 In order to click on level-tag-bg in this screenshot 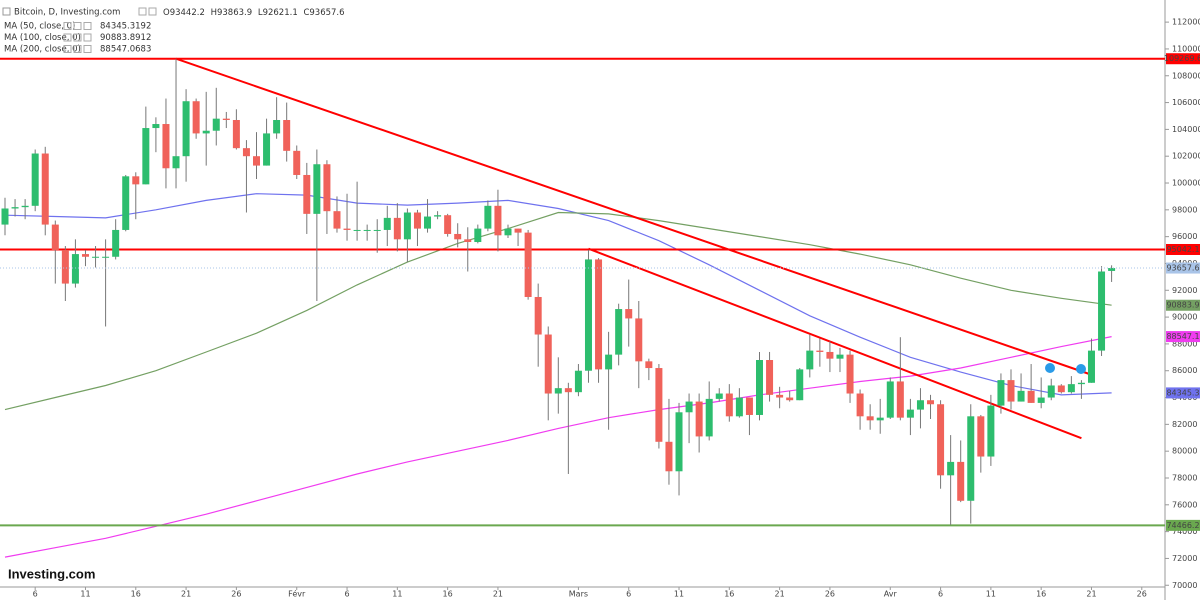, I will do `click(1183, 249)`.